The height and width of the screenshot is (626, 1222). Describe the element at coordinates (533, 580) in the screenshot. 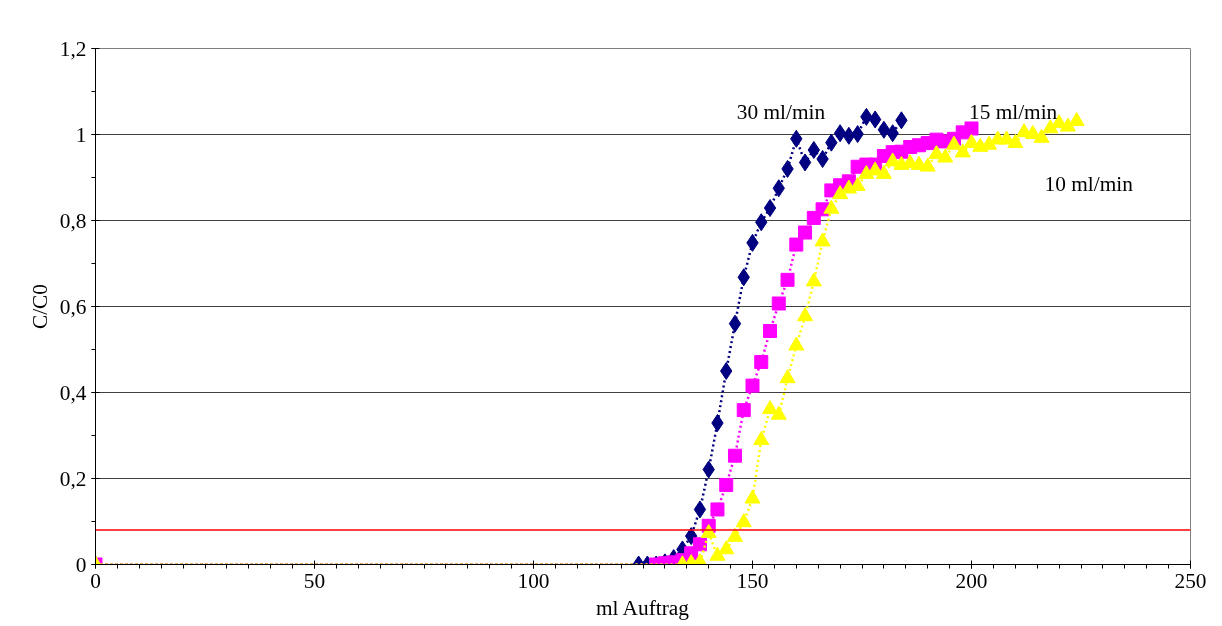

I see `x-tick-label: 100` at that location.